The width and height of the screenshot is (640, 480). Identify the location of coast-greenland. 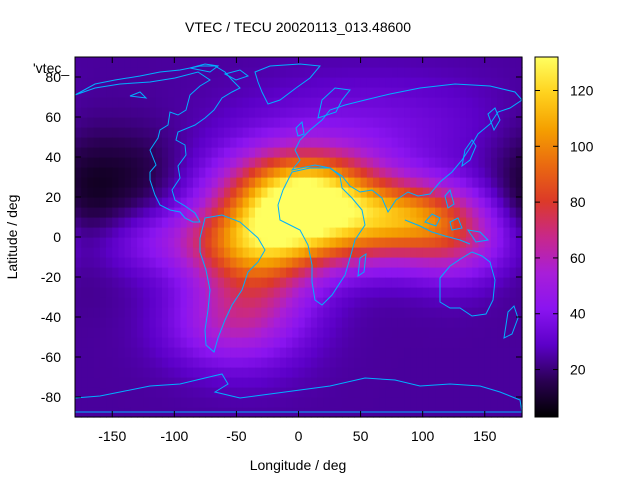
(287, 84).